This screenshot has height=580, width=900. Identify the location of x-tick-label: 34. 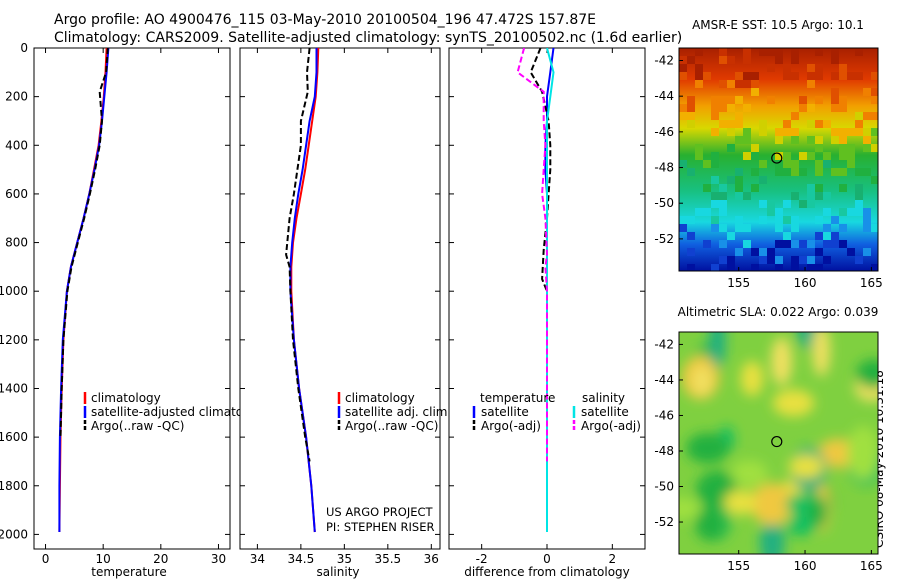
(257, 559).